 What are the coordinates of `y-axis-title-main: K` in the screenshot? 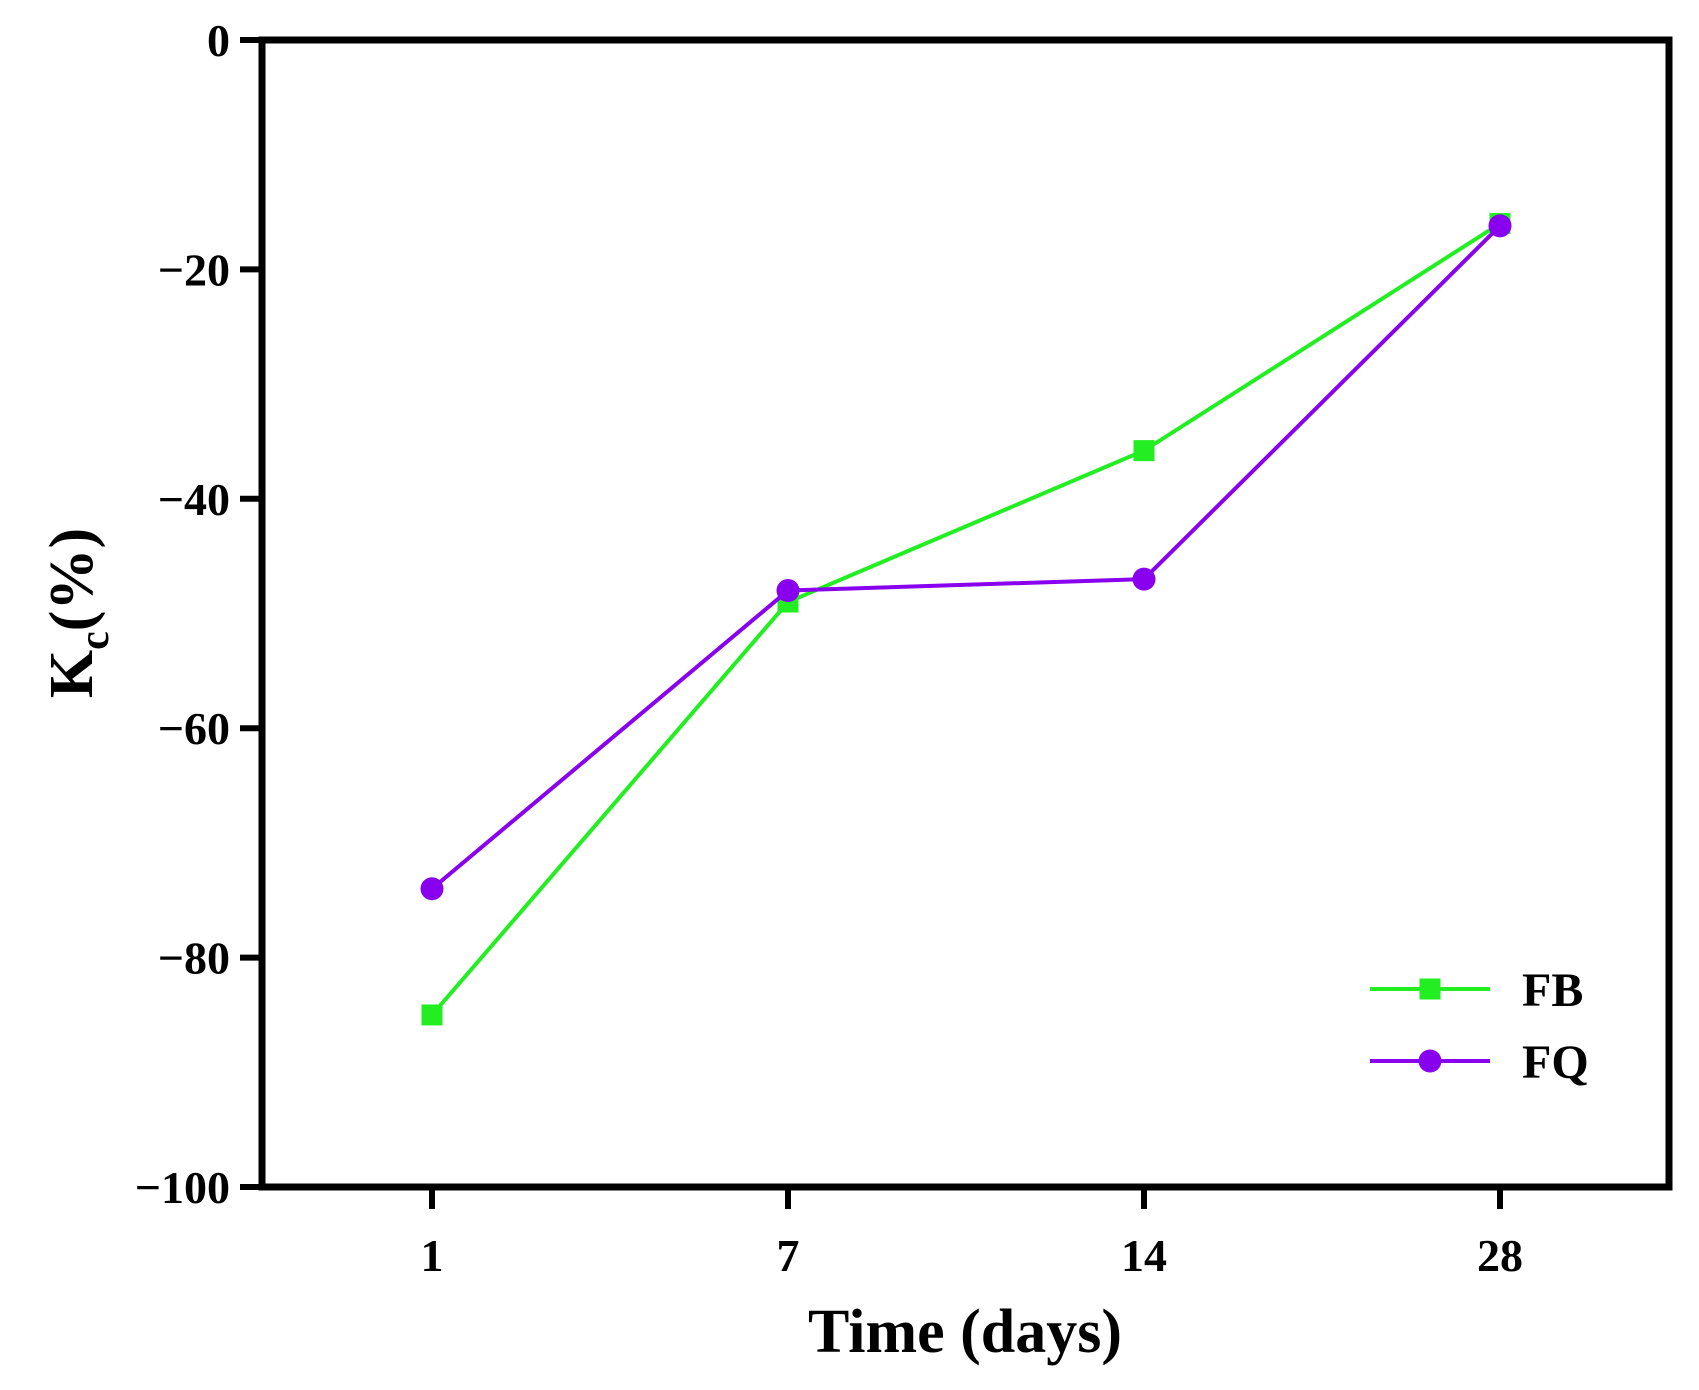 It's located at (72, 674).